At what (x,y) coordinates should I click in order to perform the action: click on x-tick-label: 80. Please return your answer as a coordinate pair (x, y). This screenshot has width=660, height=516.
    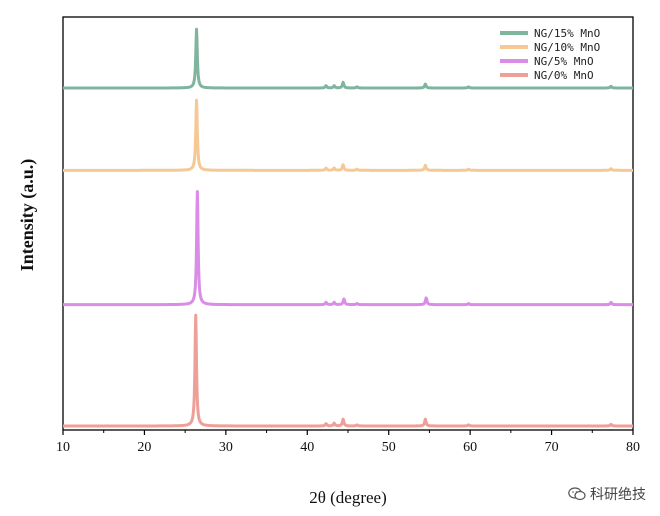
    Looking at the image, I should click on (633, 447).